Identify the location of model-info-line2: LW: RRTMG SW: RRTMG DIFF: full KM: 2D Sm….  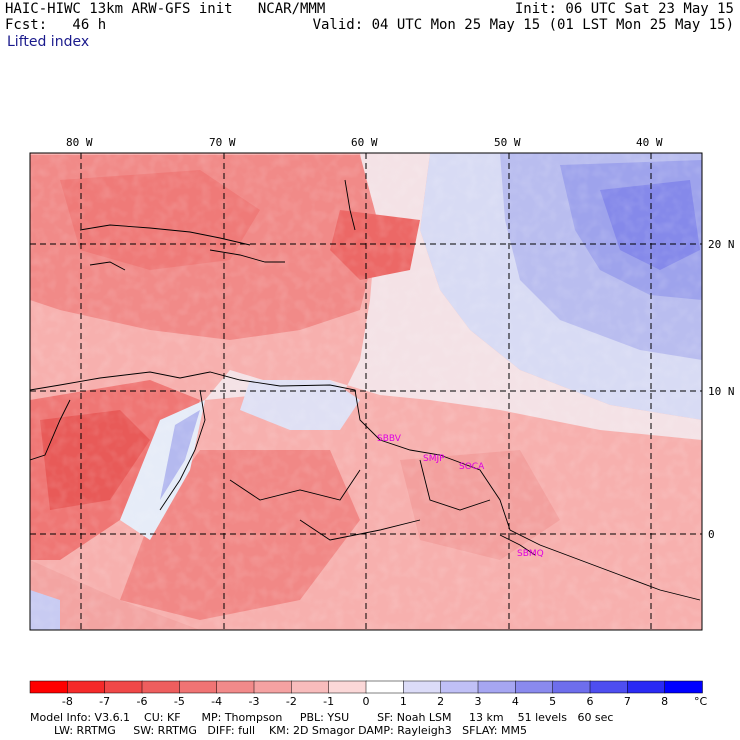
(290, 730).